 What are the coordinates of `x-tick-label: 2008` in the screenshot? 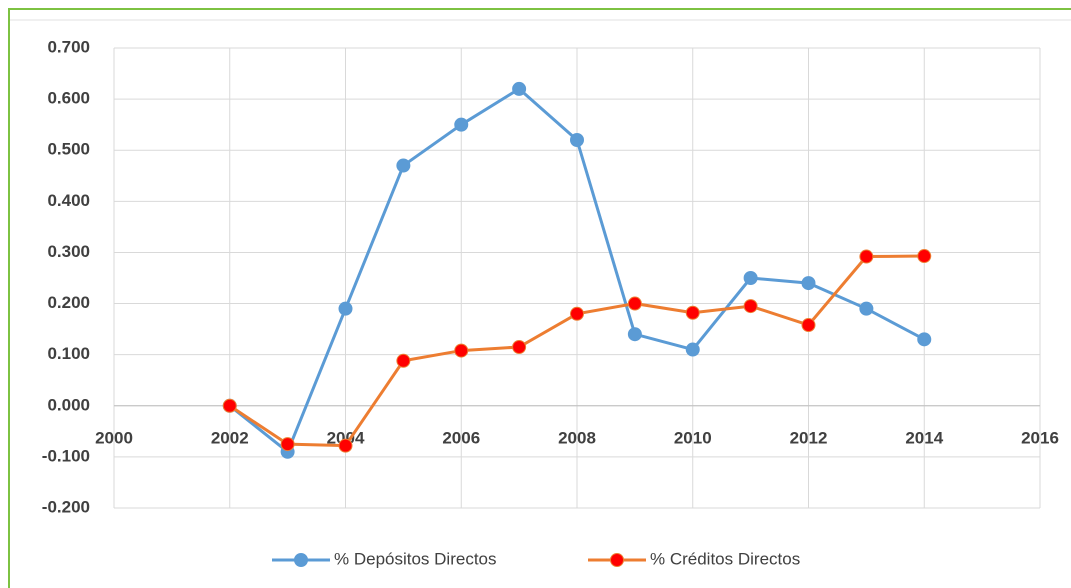 It's located at (577, 437).